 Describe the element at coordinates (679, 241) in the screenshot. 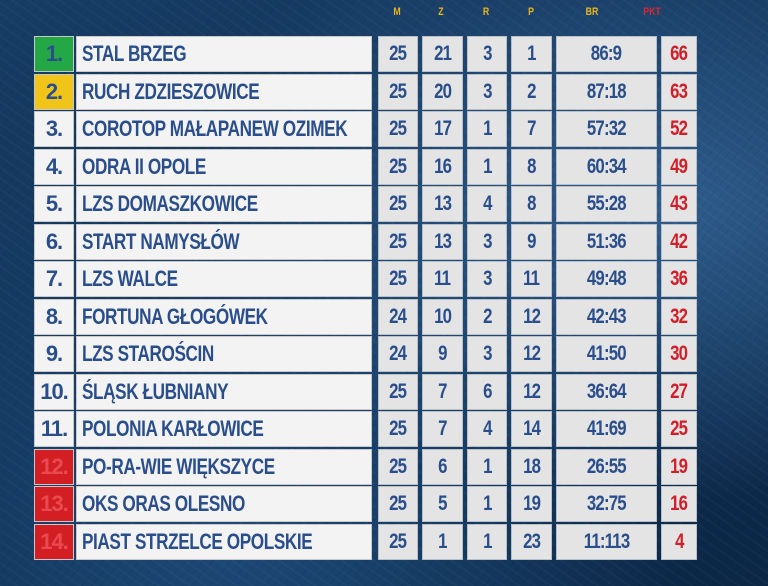

I see `points-cell: 42` at that location.